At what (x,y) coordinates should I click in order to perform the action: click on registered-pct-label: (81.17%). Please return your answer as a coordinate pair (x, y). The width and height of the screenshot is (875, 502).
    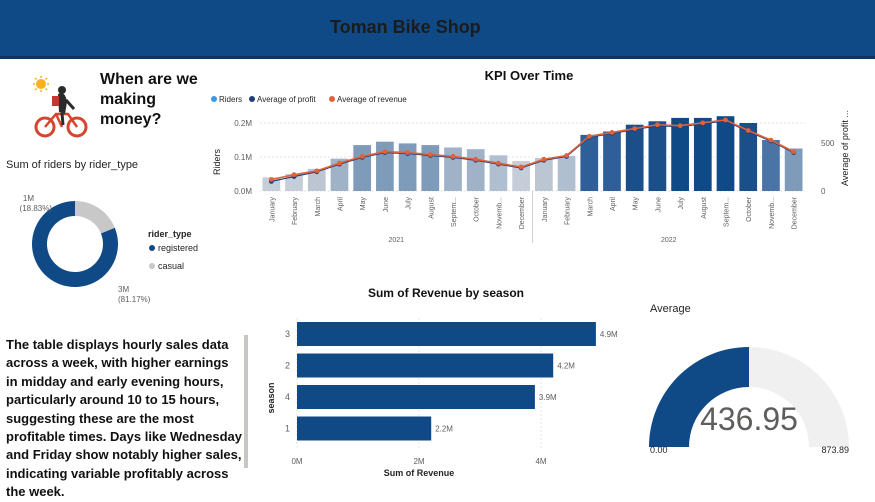
    Looking at the image, I should click on (134, 299).